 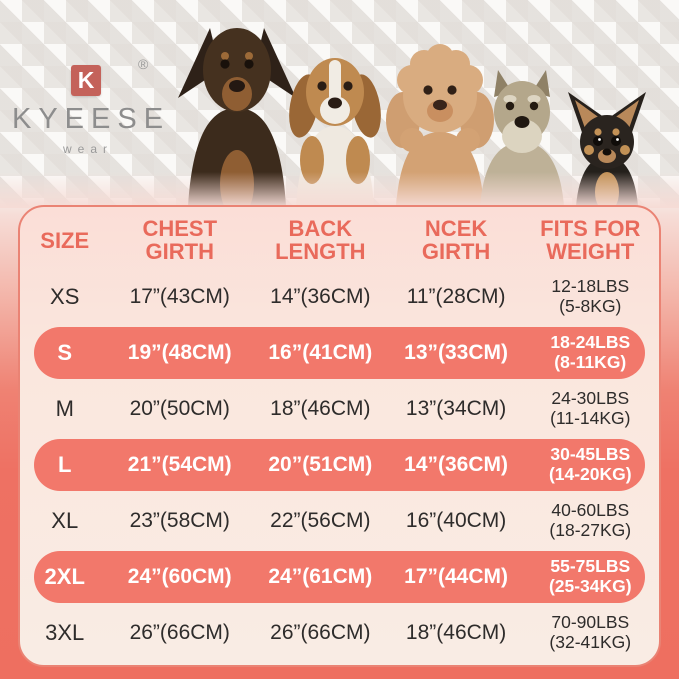 What do you see at coordinates (590, 632) in the screenshot?
I see `weight-cell: 70-90LBS (32-41KG)` at bounding box center [590, 632].